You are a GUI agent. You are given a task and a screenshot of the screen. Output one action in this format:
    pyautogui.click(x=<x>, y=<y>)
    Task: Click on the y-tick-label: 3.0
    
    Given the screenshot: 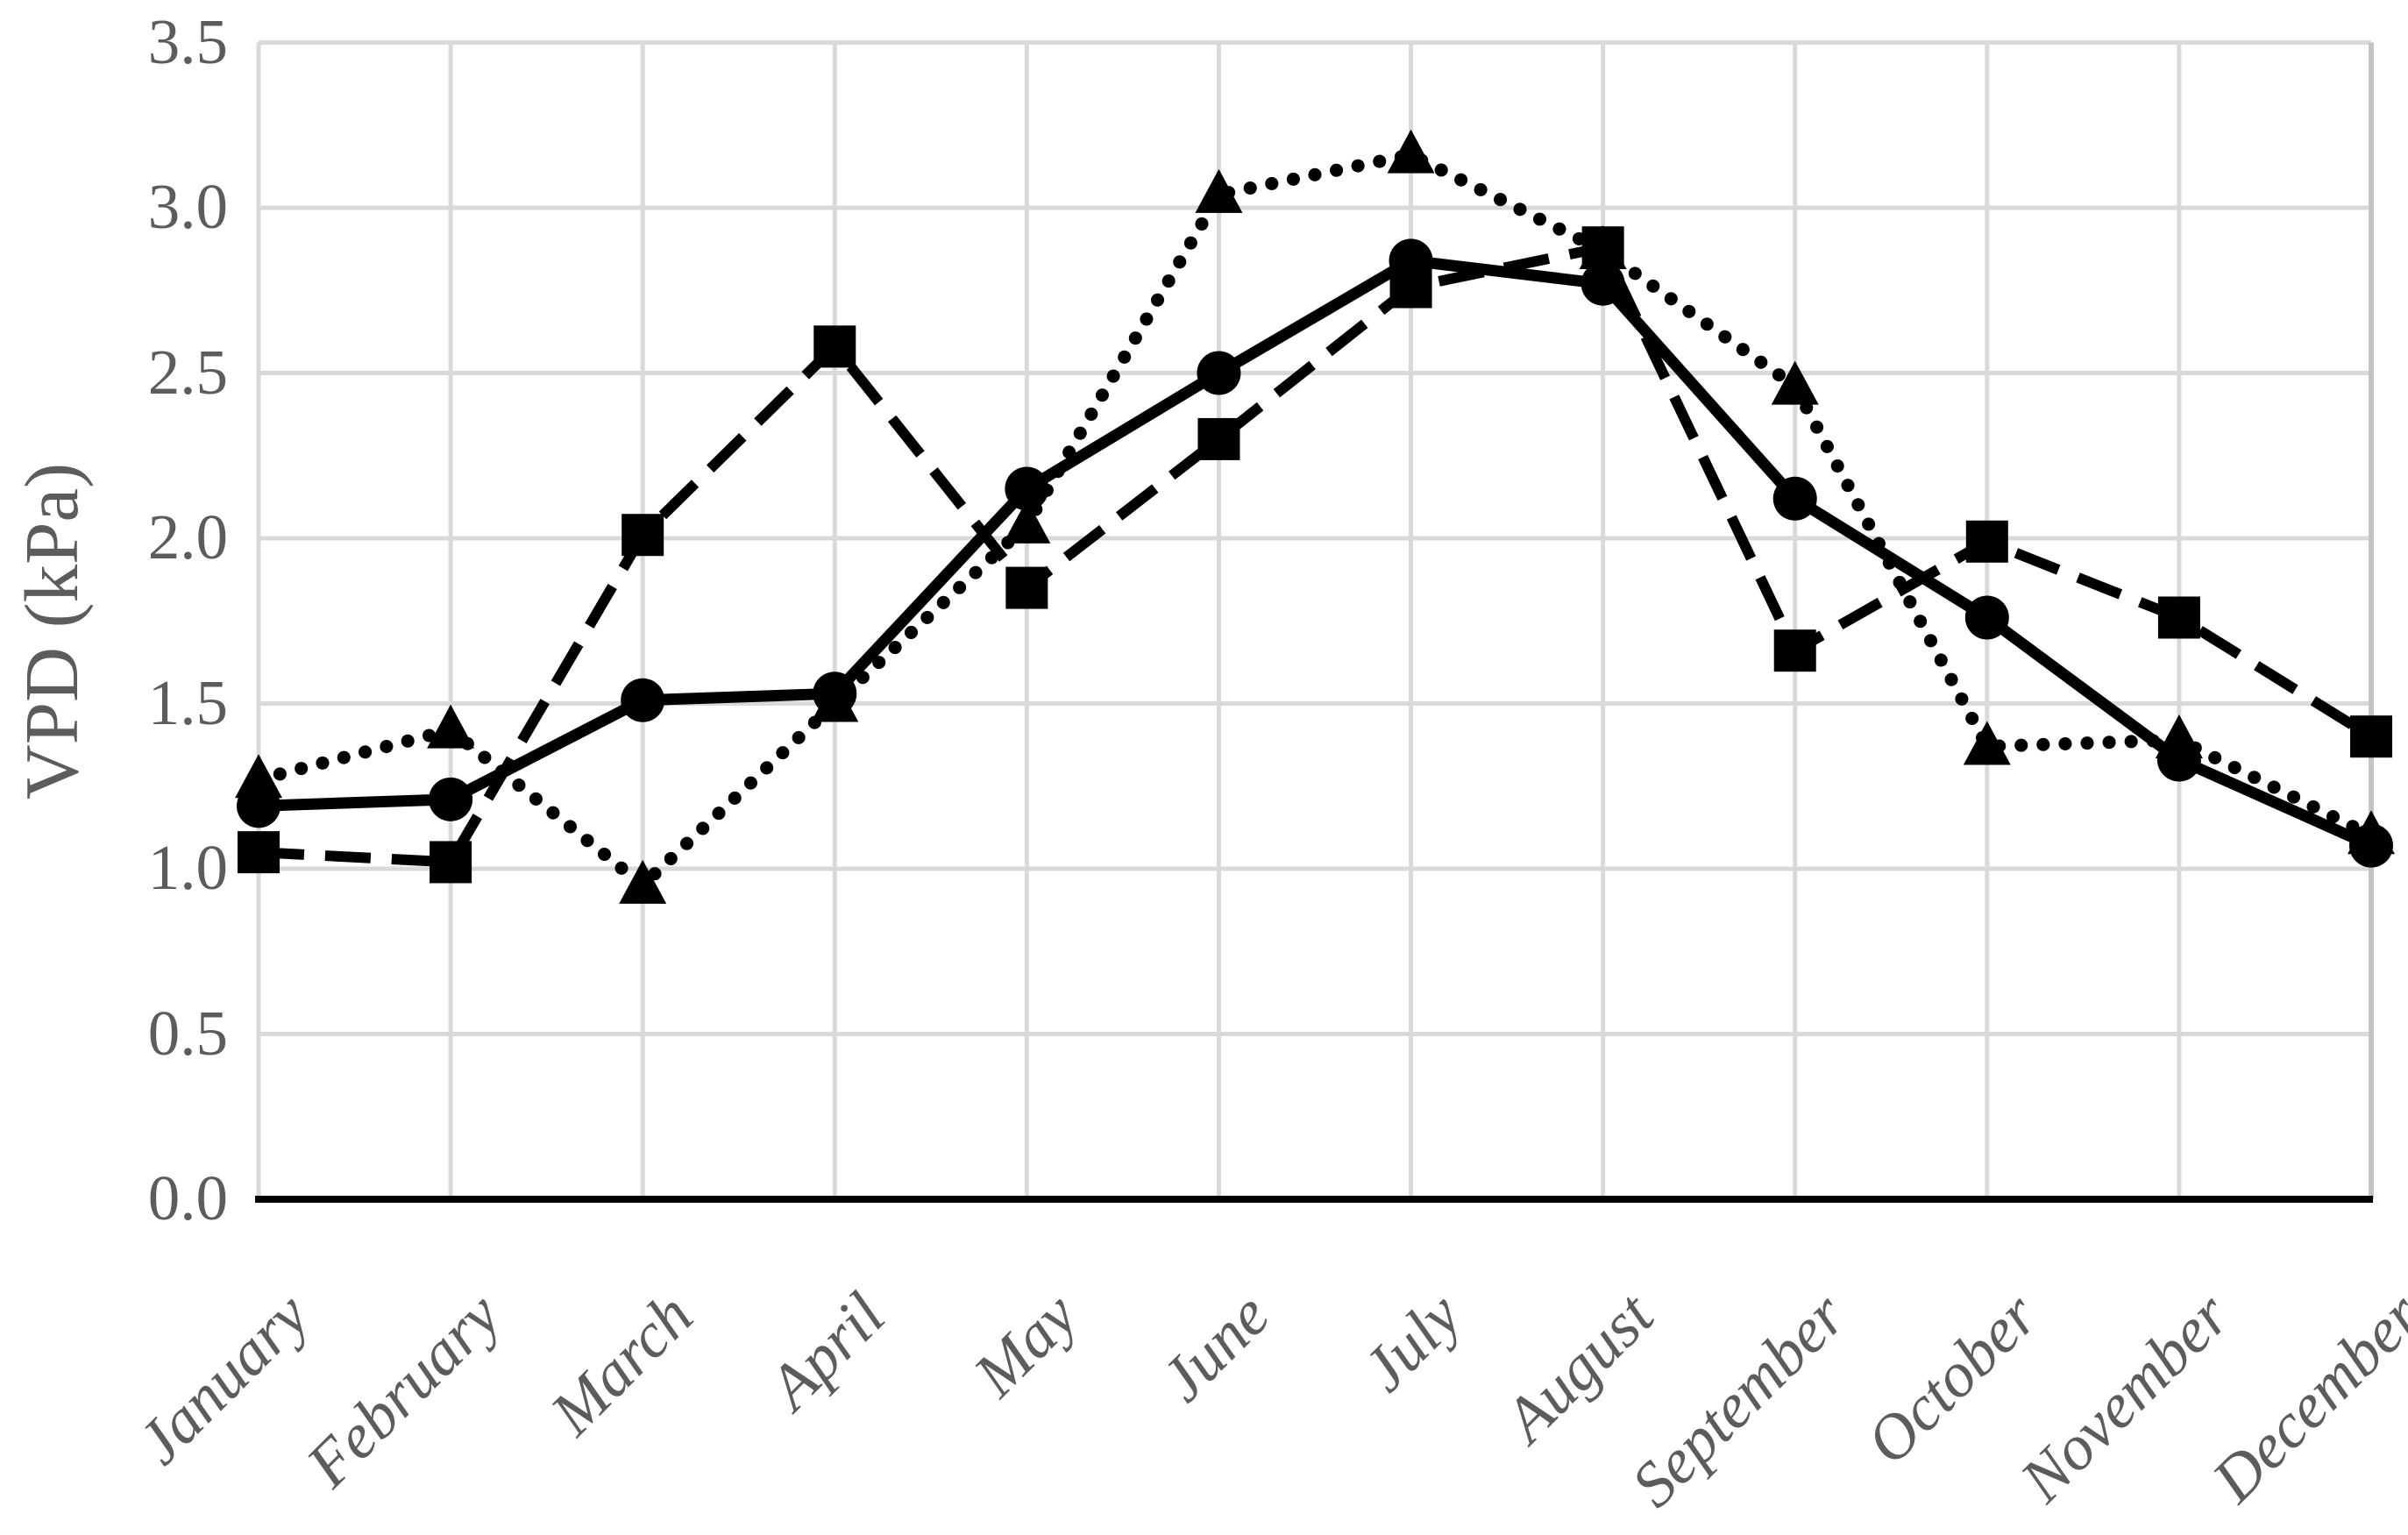 What is the action you would take?
    pyautogui.click(x=187, y=207)
    